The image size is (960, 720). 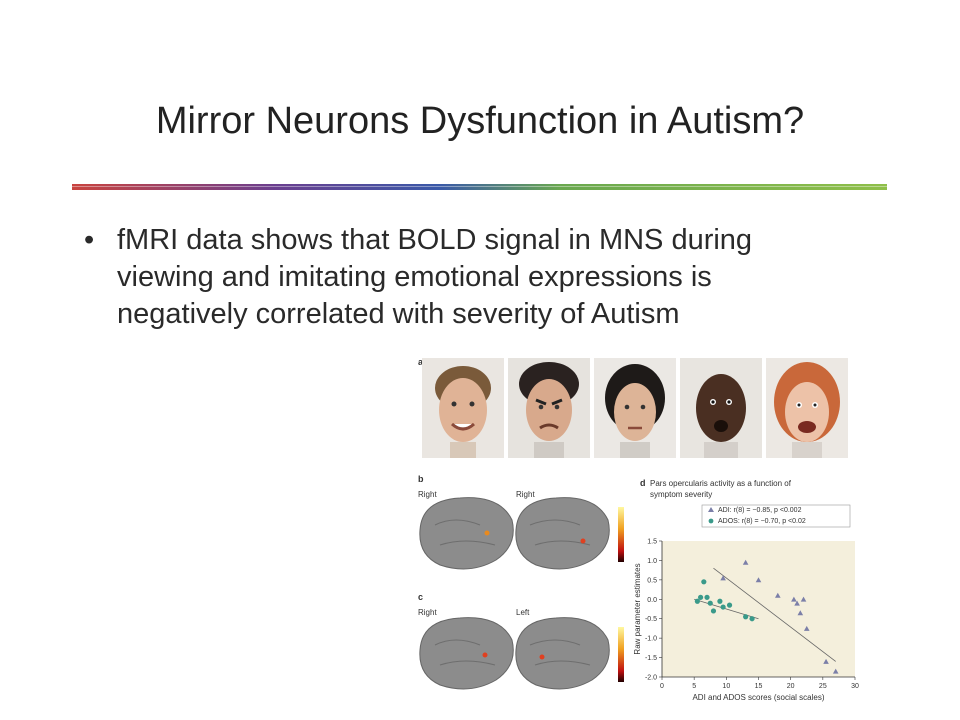 What do you see at coordinates (791, 686) in the screenshot?
I see `x-tick-label: 20` at bounding box center [791, 686].